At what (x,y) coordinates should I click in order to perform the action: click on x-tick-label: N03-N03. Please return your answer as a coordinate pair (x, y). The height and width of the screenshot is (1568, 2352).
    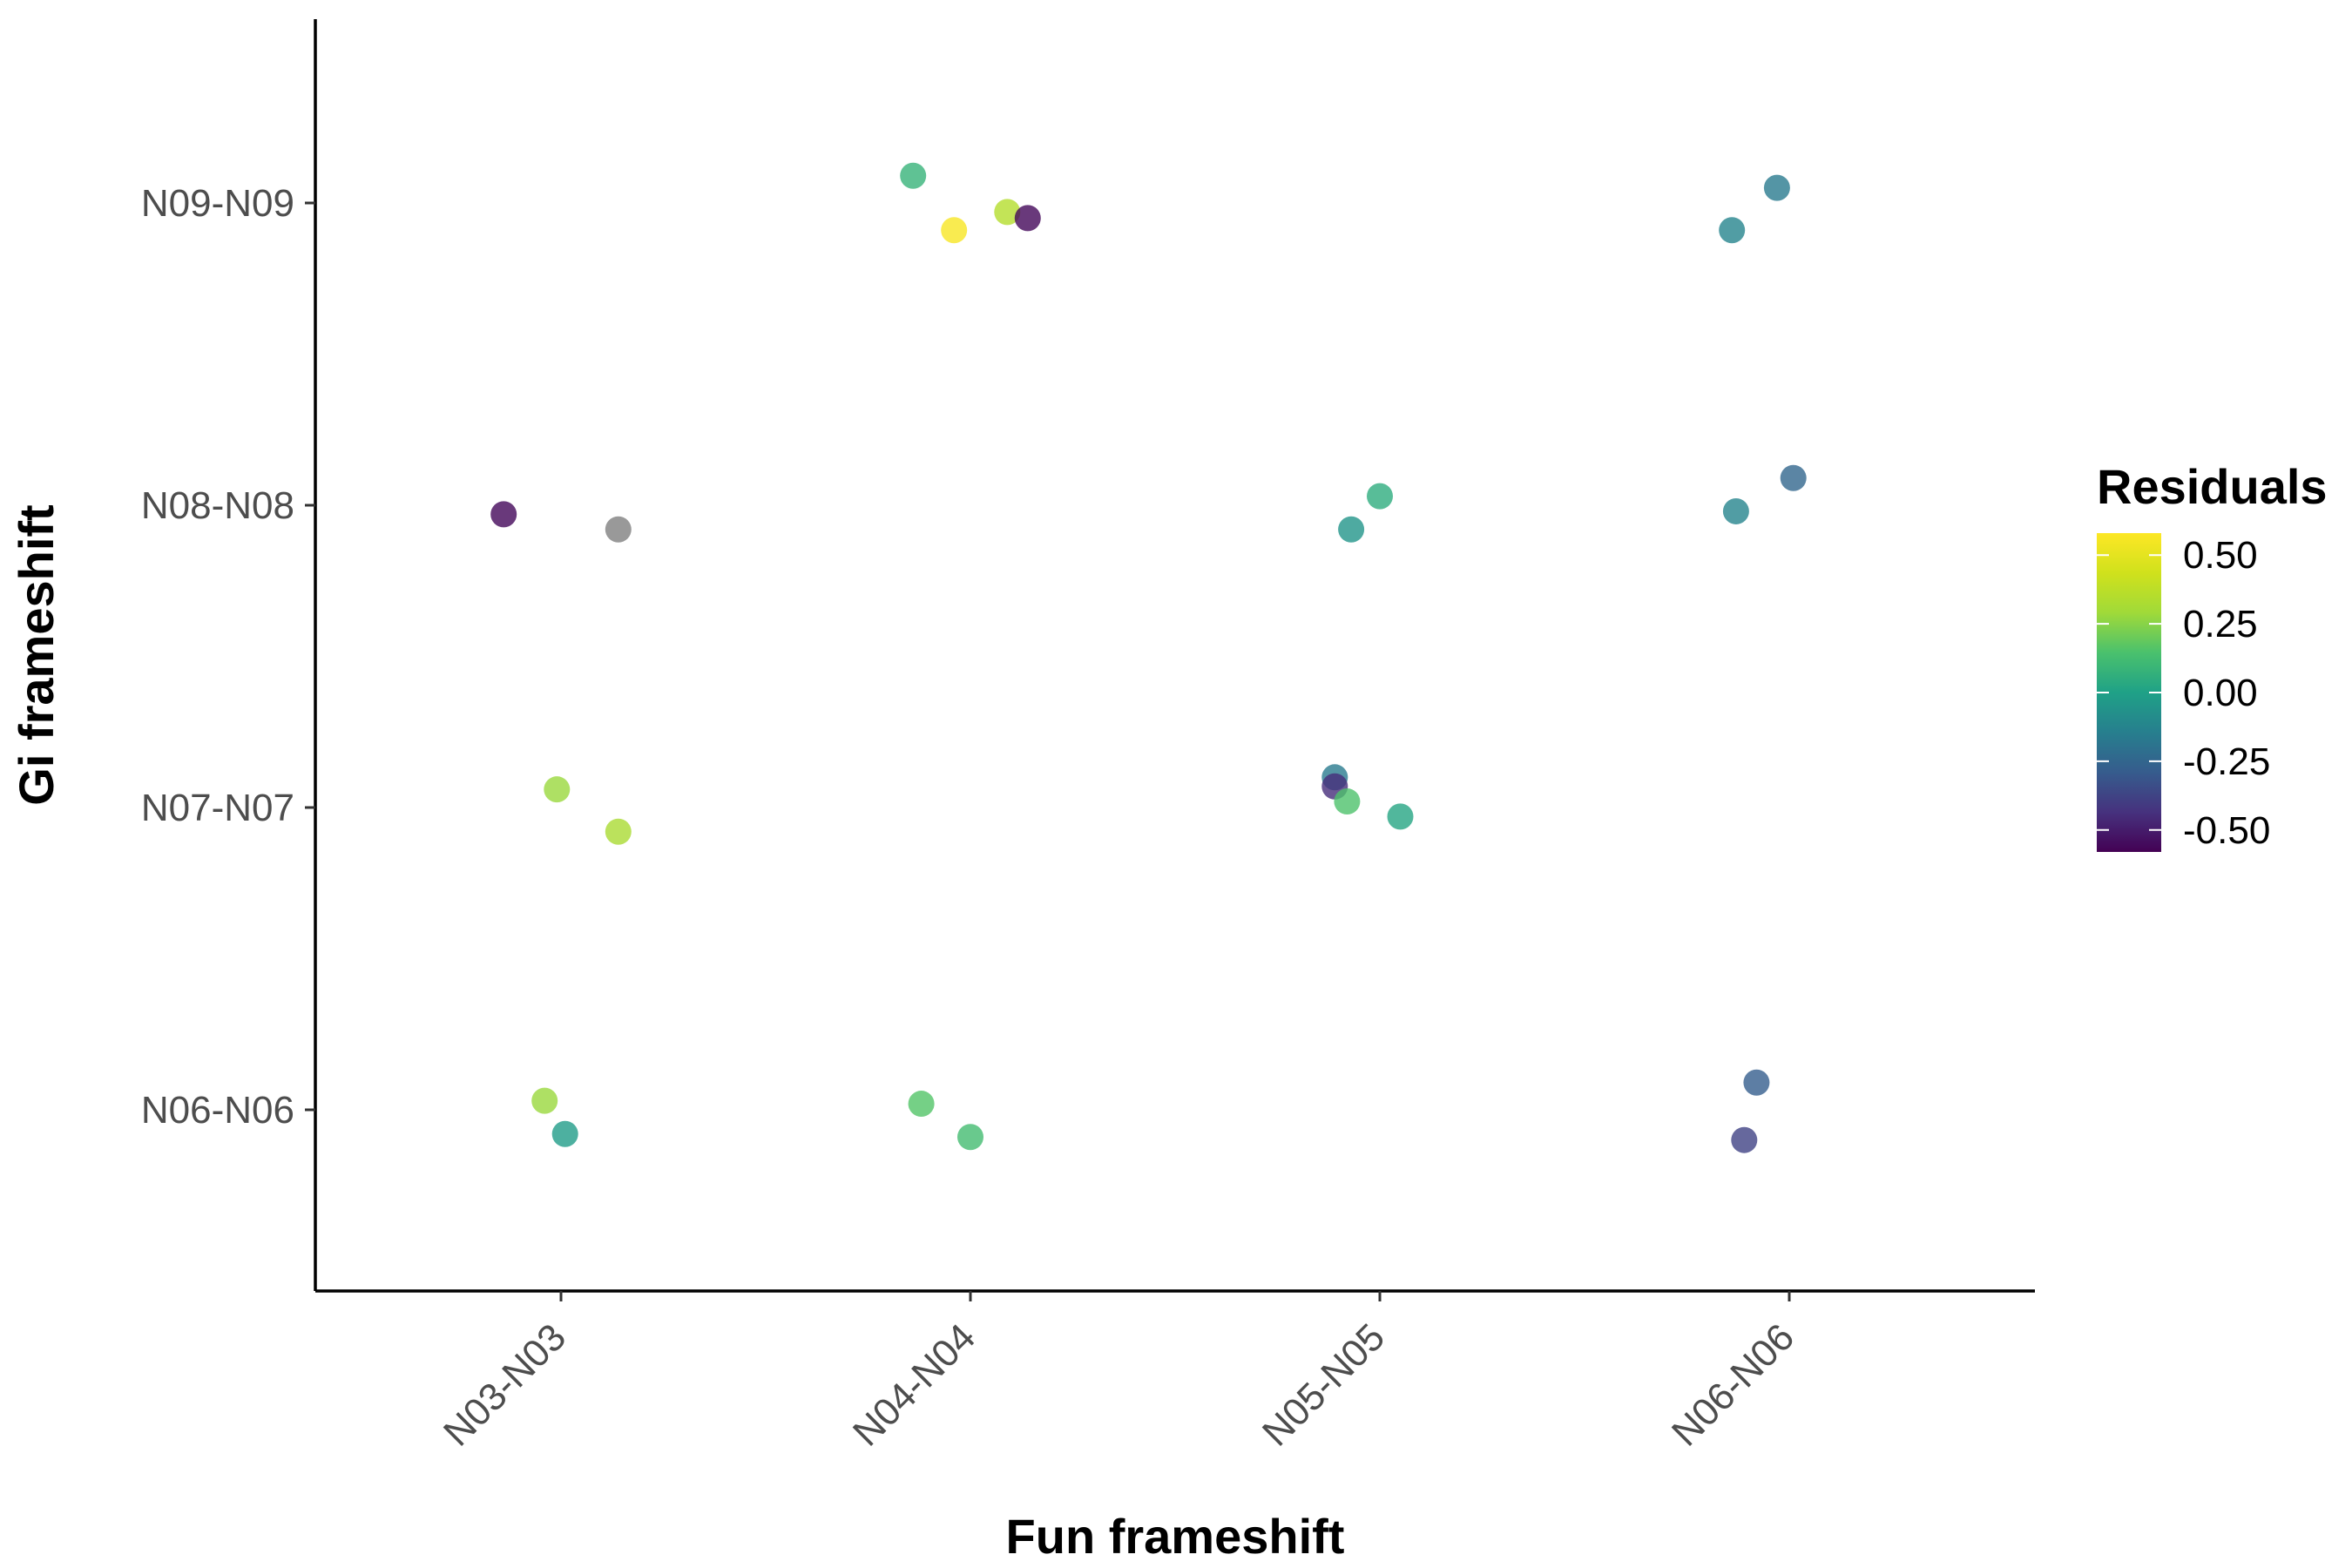
    Looking at the image, I should click on (505, 1384).